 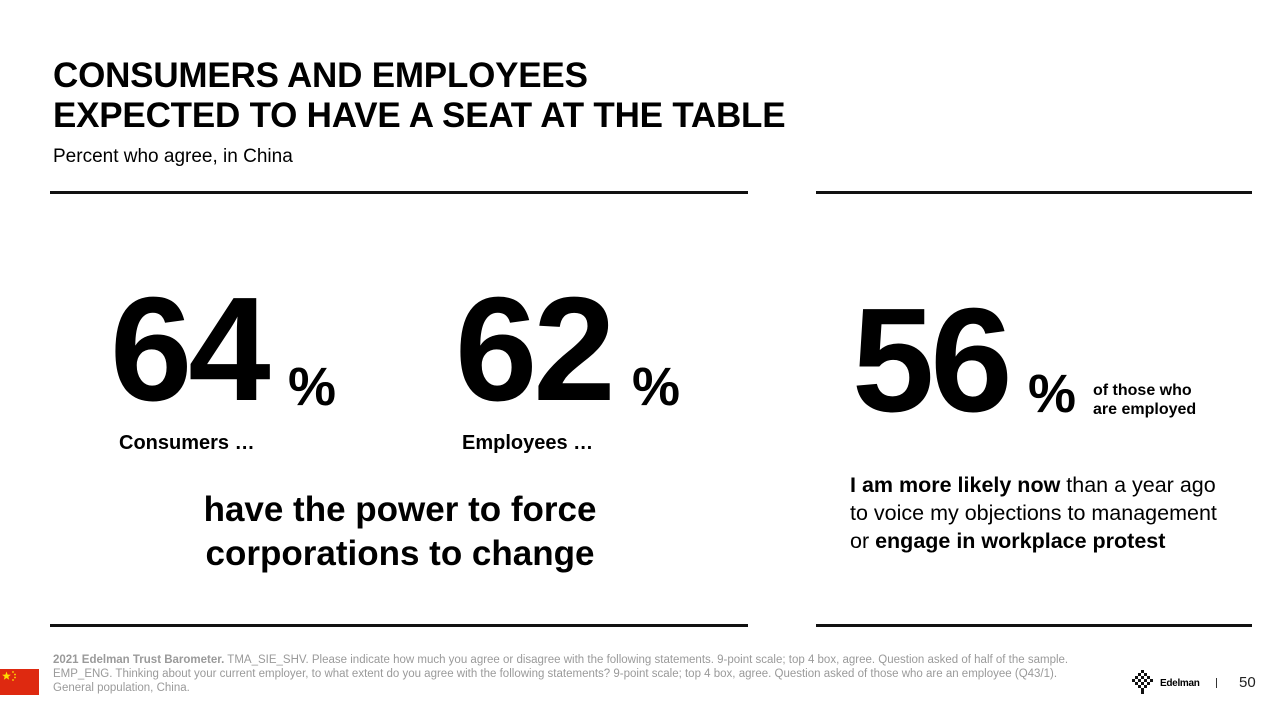 I want to click on statement-line-1: have the power to force, so click(x=400, y=509).